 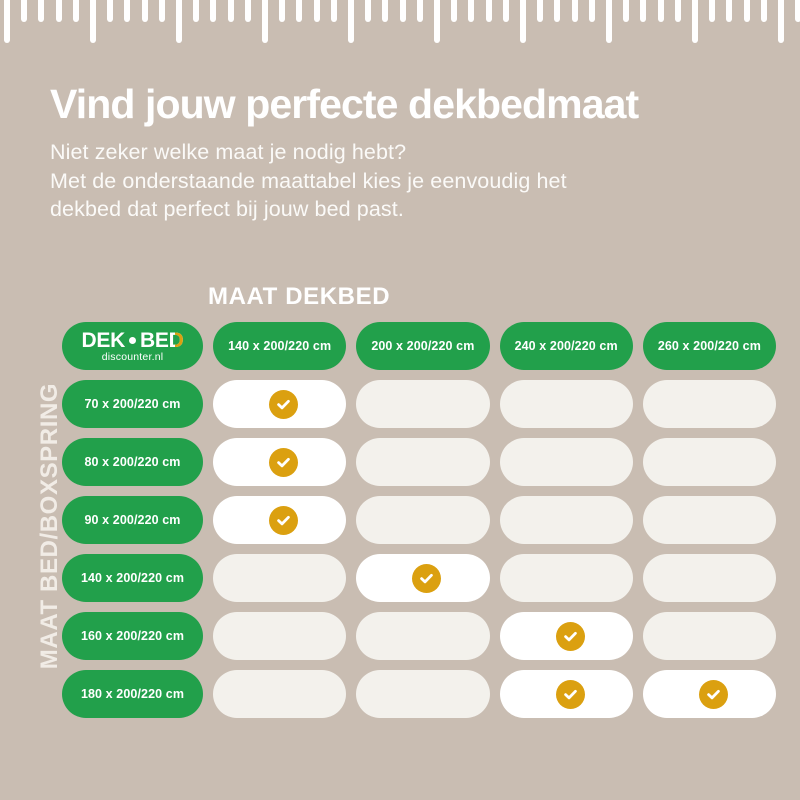 What do you see at coordinates (709, 578) in the screenshot?
I see `matrix-cell-r4-c4` at bounding box center [709, 578].